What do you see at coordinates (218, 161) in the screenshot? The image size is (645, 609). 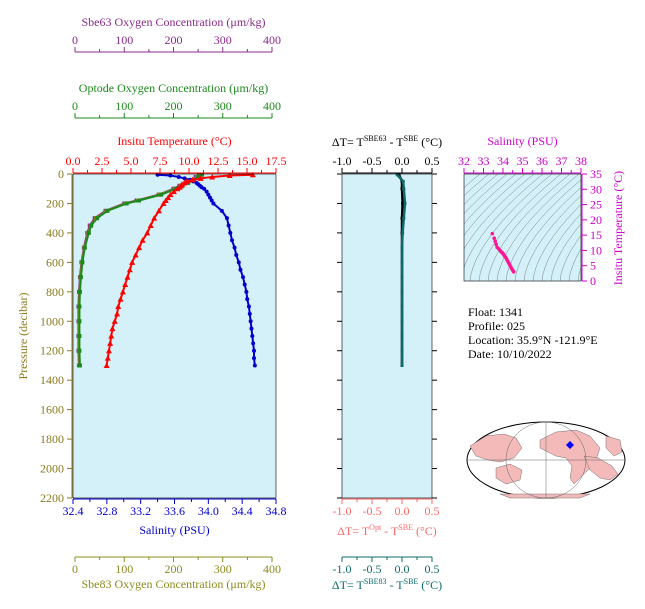 I see `temperature-axis-tick-label: 12.5` at bounding box center [218, 161].